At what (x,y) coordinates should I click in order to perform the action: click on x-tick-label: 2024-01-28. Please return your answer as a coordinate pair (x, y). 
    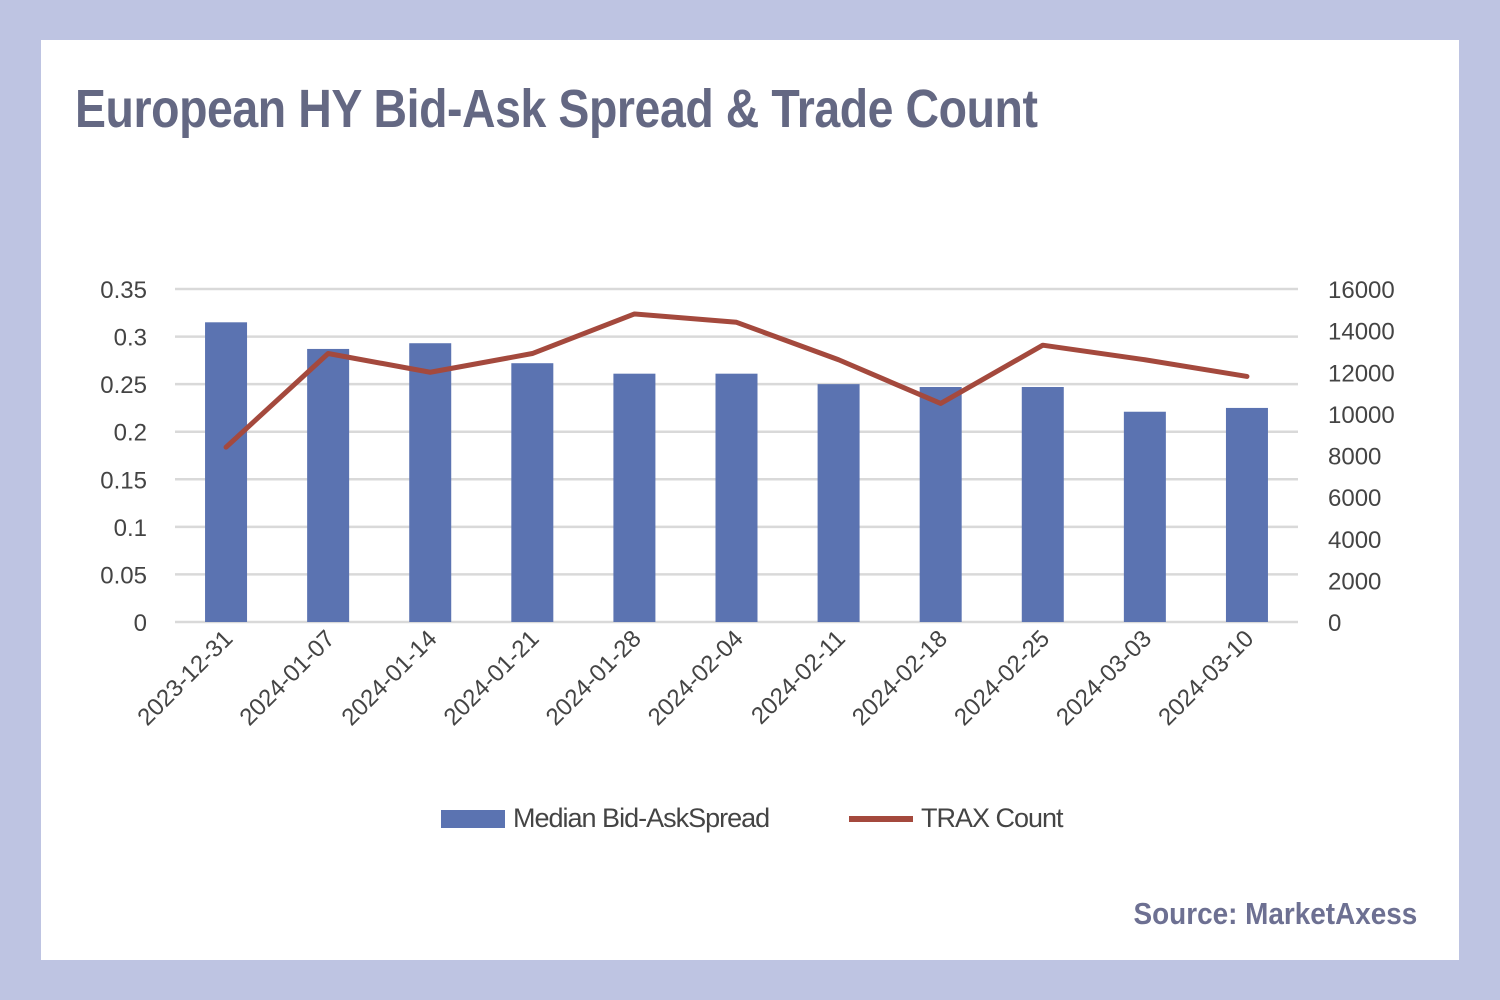
    Looking at the image, I should click on (594, 678).